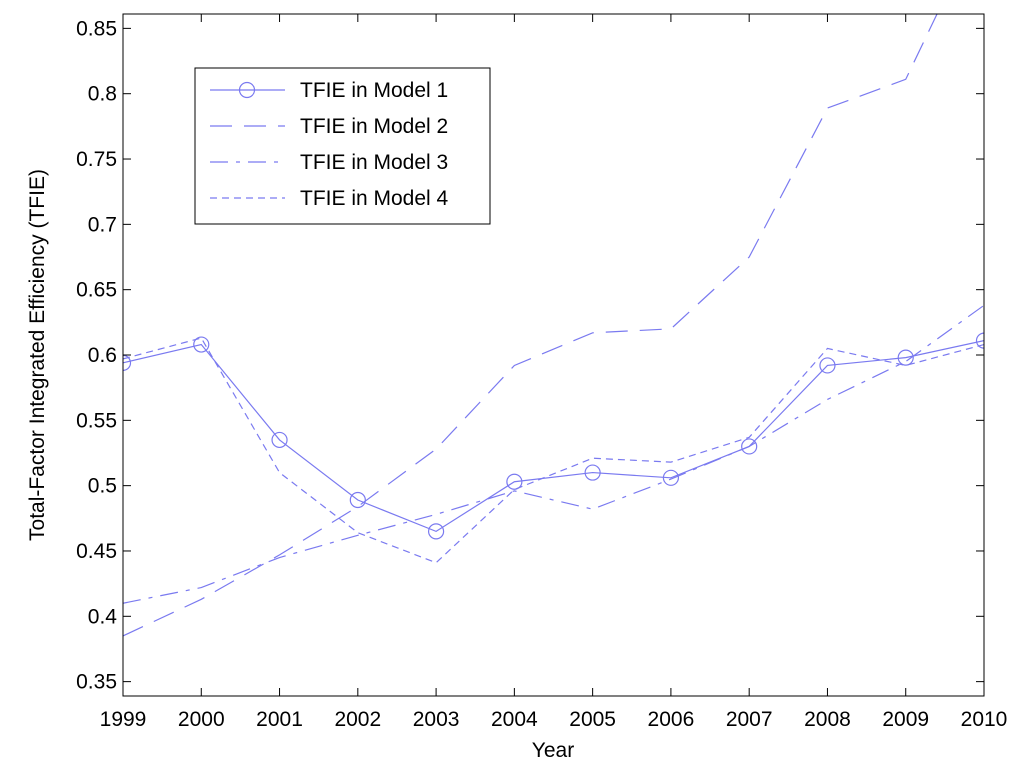  What do you see at coordinates (96, 290) in the screenshot?
I see `y-tick-label: 0.65` at bounding box center [96, 290].